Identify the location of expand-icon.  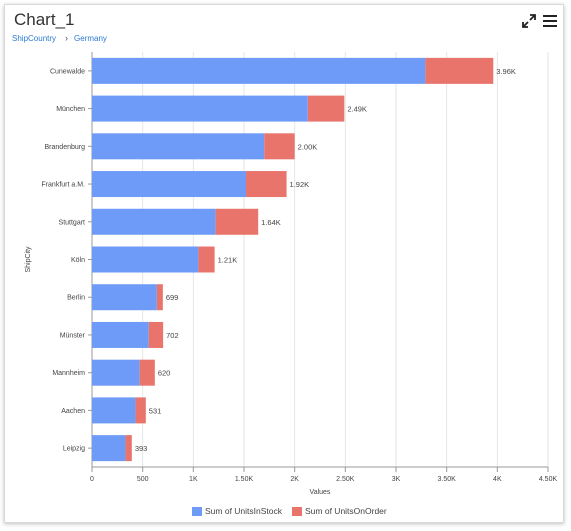
(529, 21).